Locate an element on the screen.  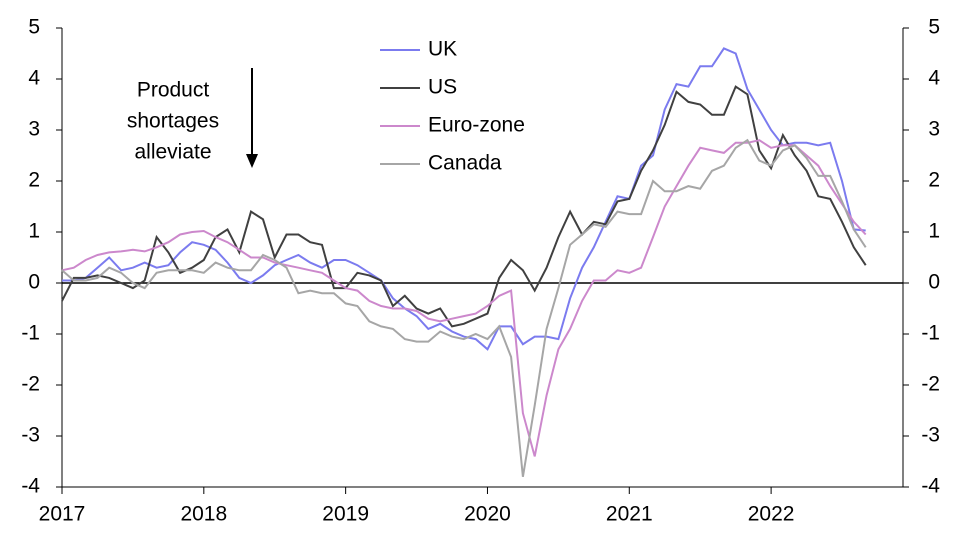
annotation: shortages is located at coordinates (173, 121).